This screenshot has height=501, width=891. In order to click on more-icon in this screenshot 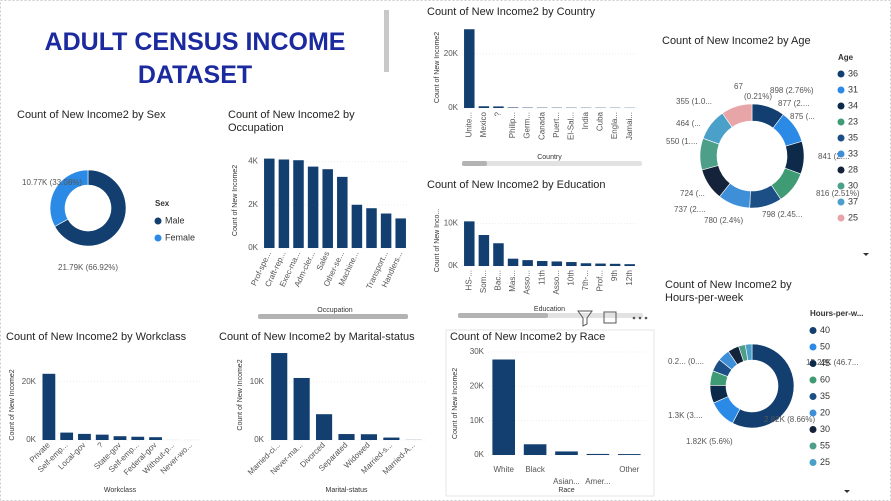, I will do `click(640, 318)`.